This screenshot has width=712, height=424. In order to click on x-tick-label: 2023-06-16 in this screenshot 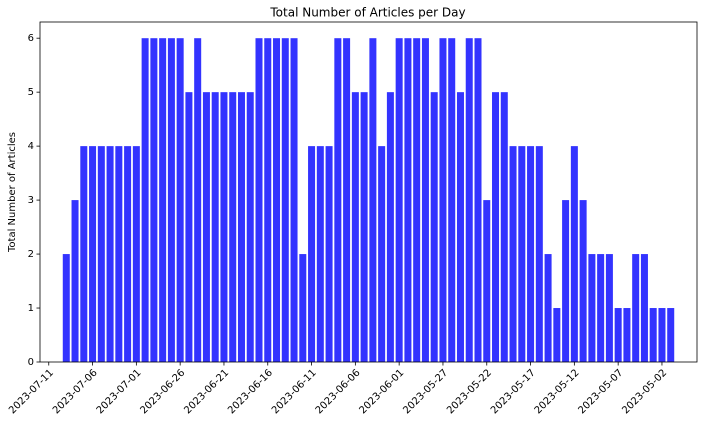, I will do `click(250, 391)`.